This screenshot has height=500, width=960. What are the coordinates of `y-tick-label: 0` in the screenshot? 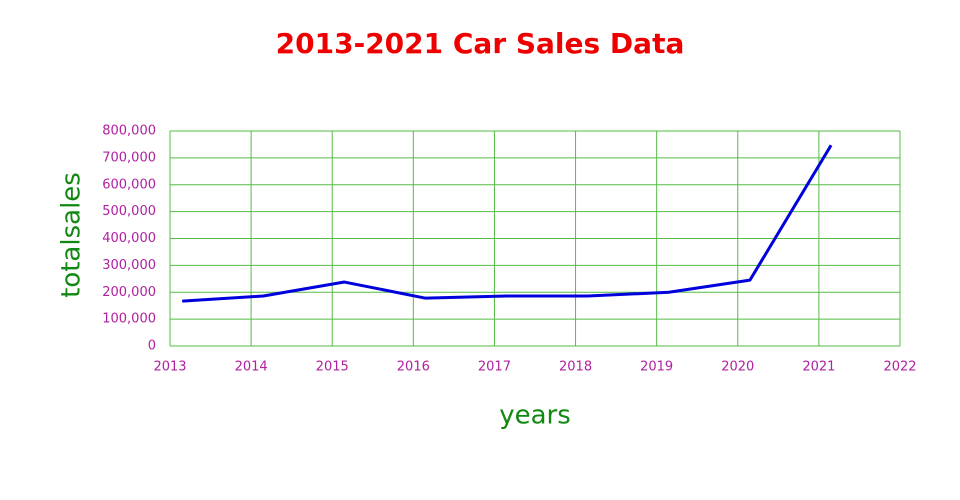 It's located at (152, 346).